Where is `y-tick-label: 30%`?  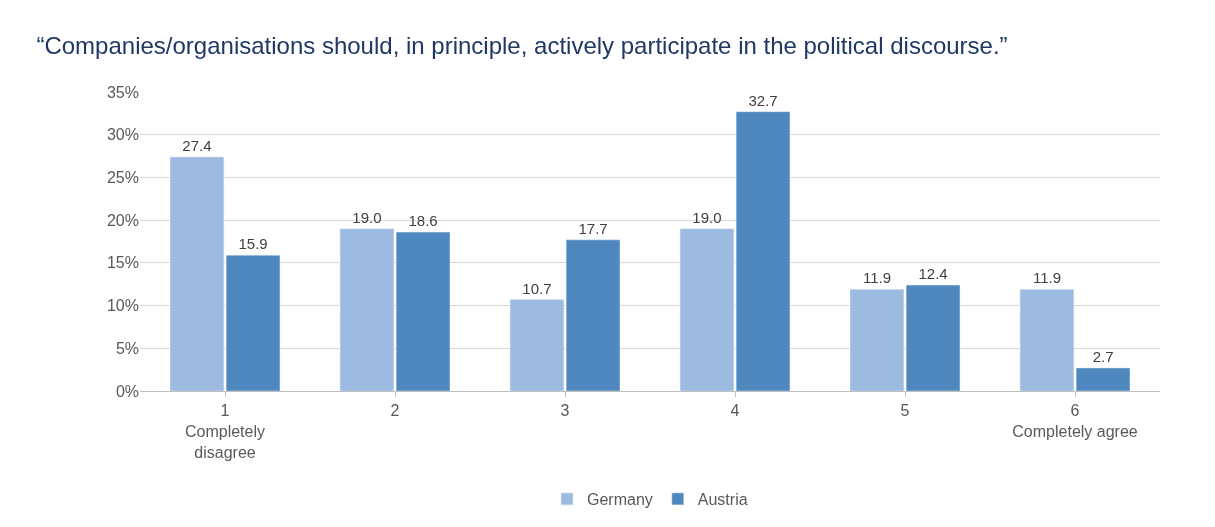
y-tick-label: 30% is located at coordinates (122, 135).